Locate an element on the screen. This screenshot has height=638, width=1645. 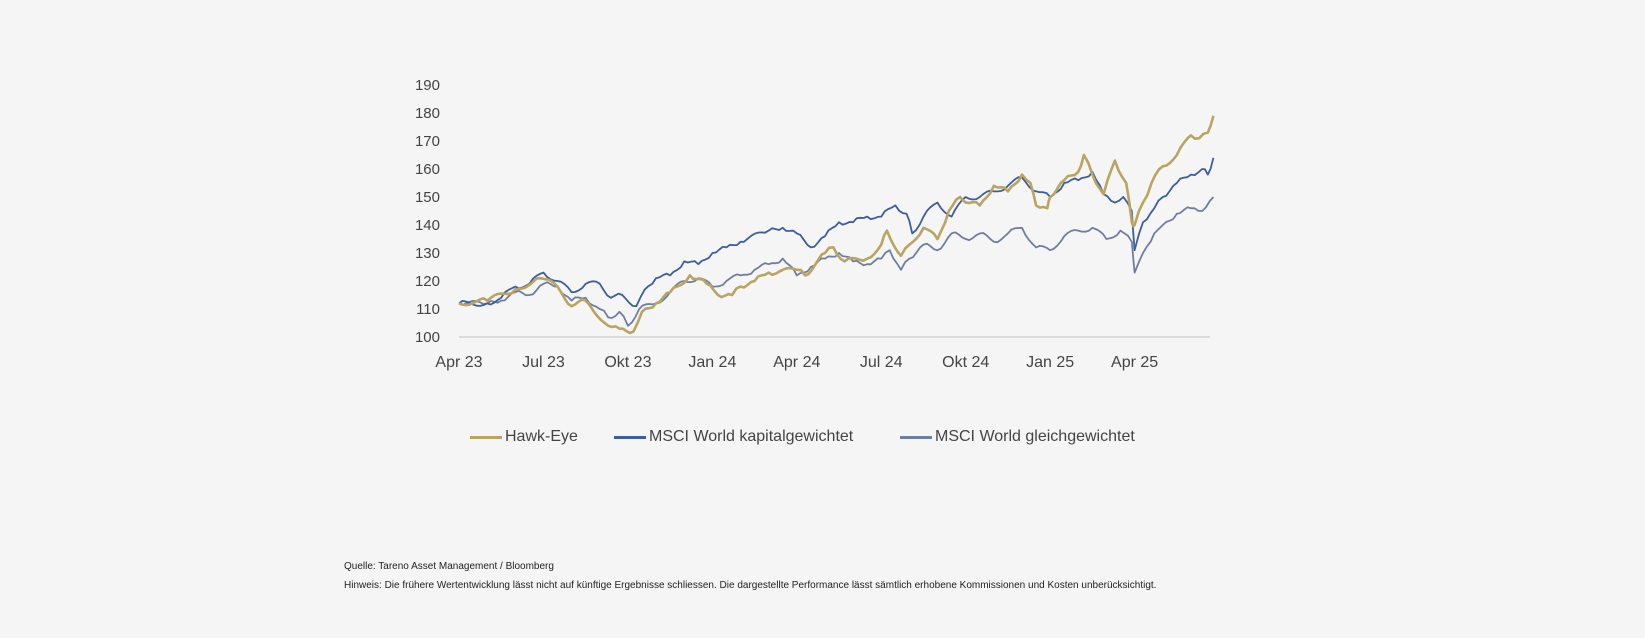
x-tick-label: Okt 23 is located at coordinates (627, 362).